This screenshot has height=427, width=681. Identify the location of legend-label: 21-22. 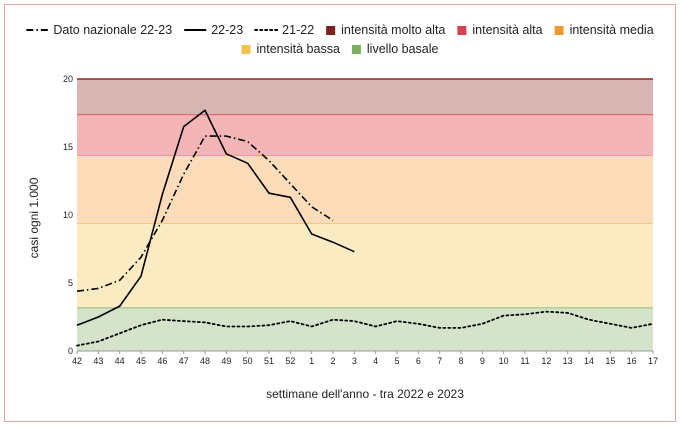
(298, 30).